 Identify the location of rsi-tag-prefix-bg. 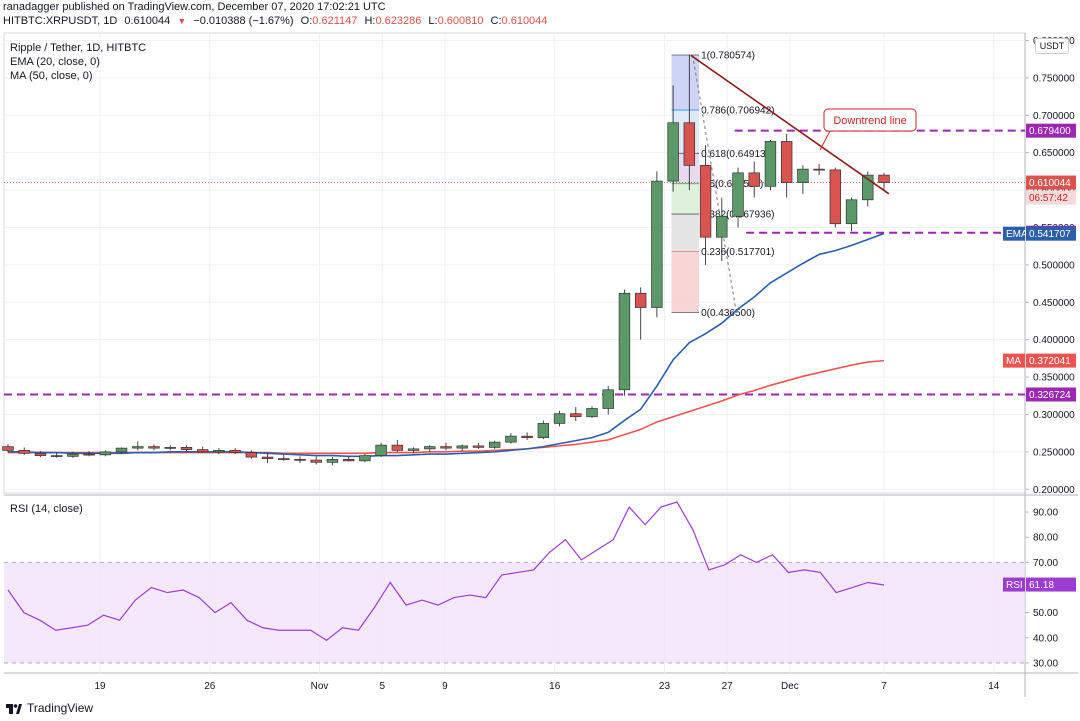
(1014, 584).